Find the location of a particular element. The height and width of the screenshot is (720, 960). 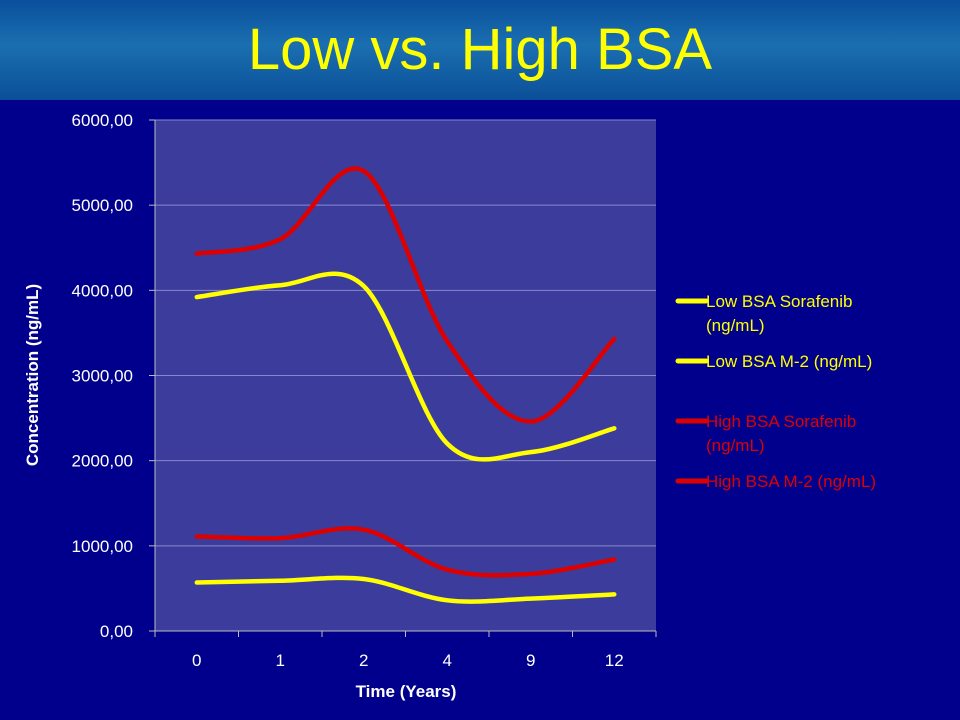

x-tick-label: 4 is located at coordinates (447, 660).